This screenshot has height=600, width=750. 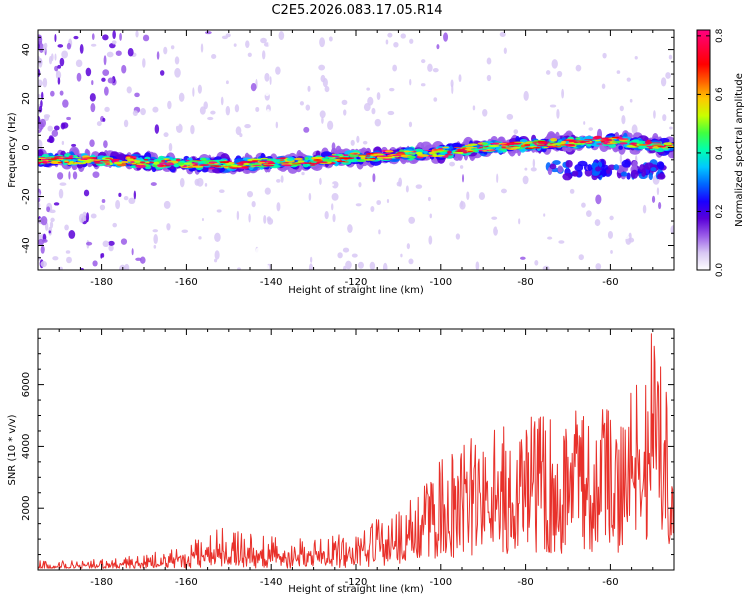 What do you see at coordinates (720, 270) in the screenshot?
I see `colorbar-tick-label: 0.0` at bounding box center [720, 270].